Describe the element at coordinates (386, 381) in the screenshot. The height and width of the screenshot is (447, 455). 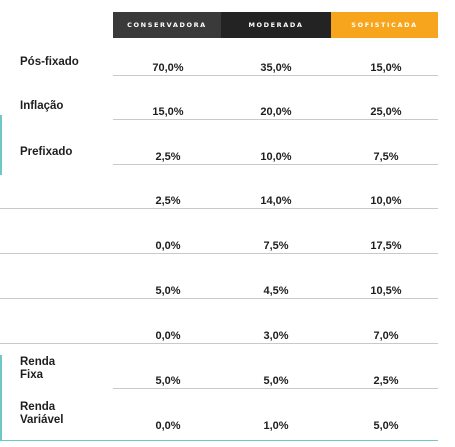
I see `row-value-sofisticada: 2,5%` at that location.